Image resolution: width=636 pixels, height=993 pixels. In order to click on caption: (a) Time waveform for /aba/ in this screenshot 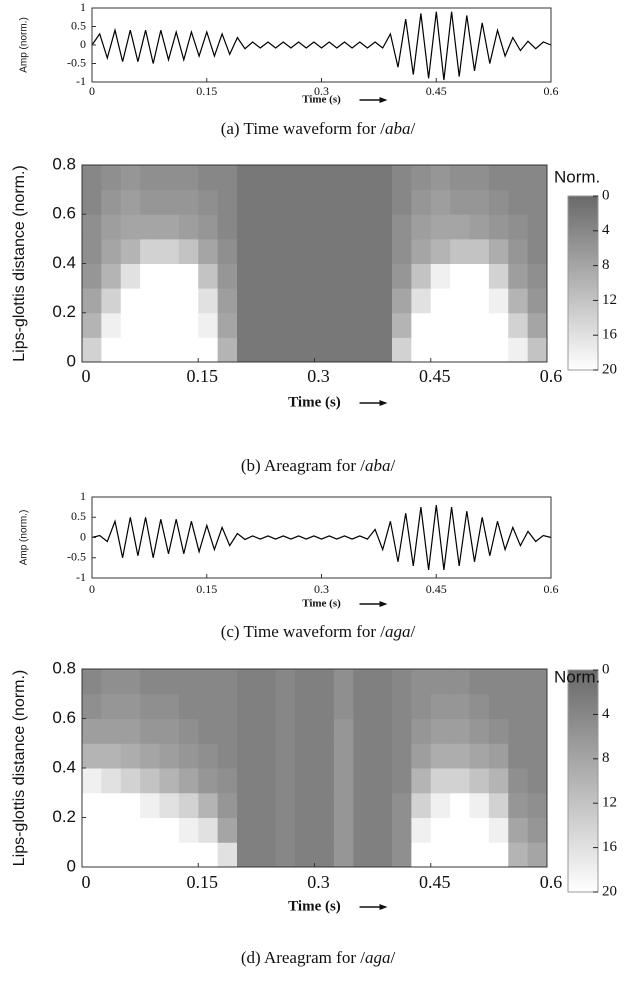, I will do `click(318, 128)`.